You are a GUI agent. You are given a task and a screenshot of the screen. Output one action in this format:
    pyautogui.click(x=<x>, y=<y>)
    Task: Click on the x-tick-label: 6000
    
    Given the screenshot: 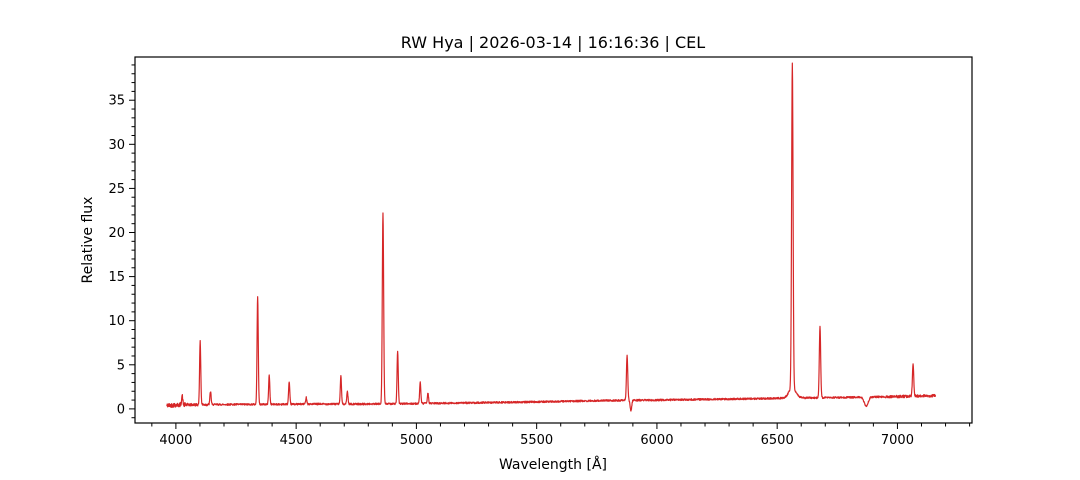 What is the action you would take?
    pyautogui.click(x=656, y=440)
    